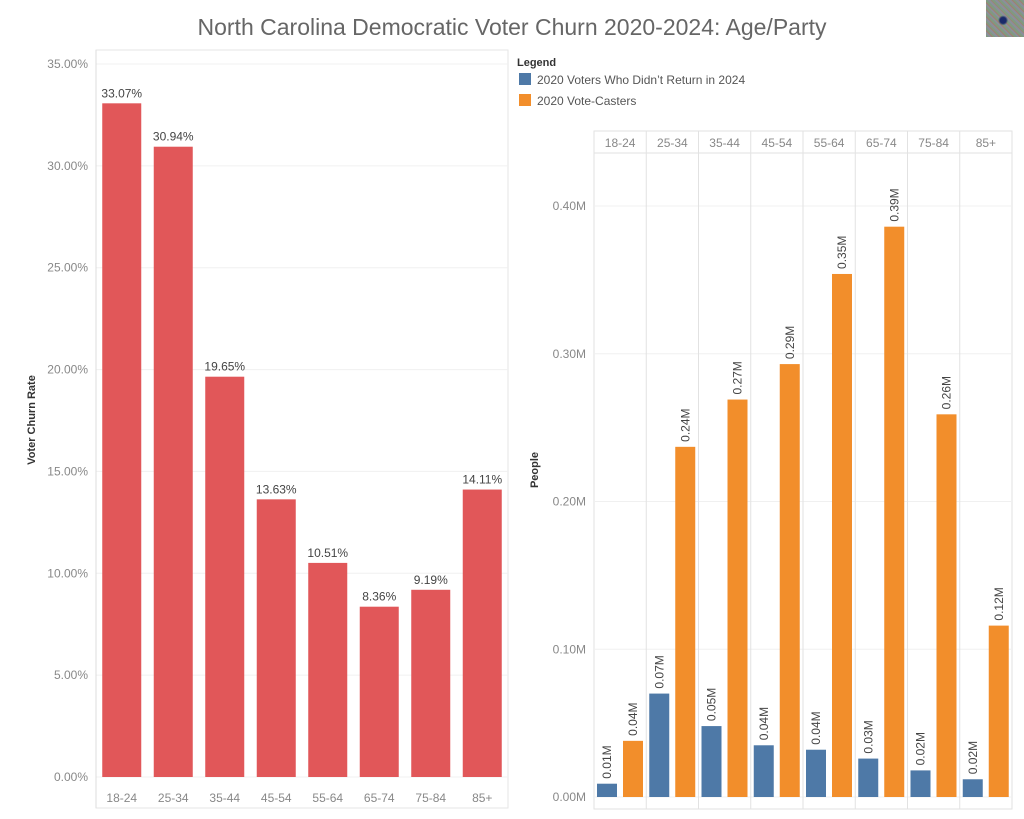  What do you see at coordinates (121, 93) in the screenshot?
I see `churn-bar-label: 33.07%` at bounding box center [121, 93].